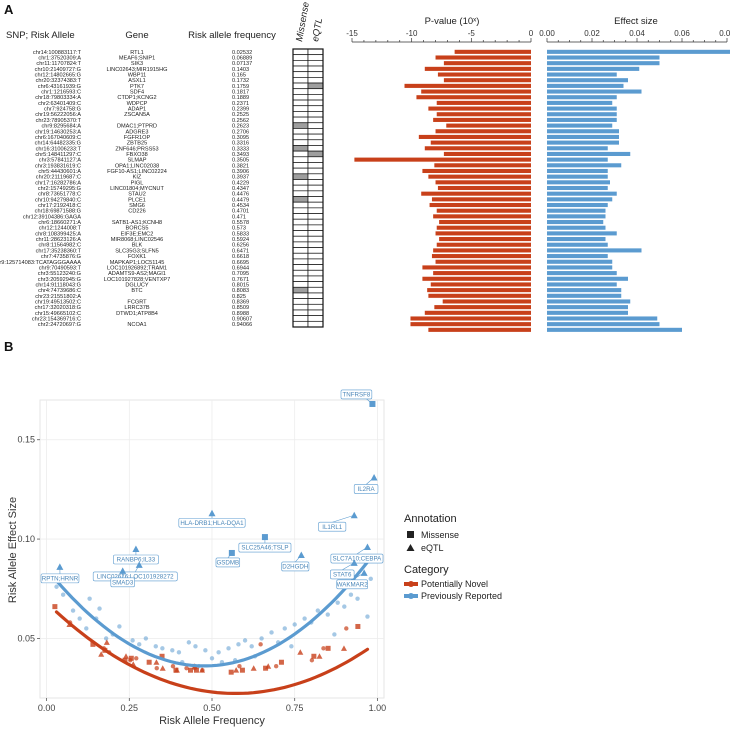 Image resolution: width=730 pixels, height=743 pixels. What do you see at coordinates (472, 33) in the screenshot?
I see `pvalue-tick-label: -5` at bounding box center [472, 33].